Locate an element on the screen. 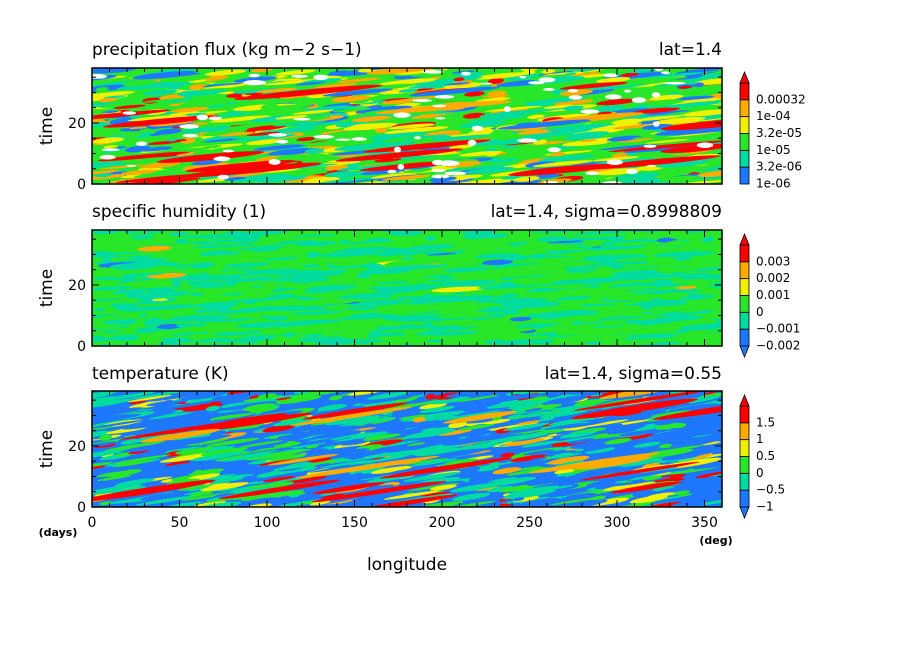 This screenshot has height=654, width=904. colorbar-label: 0.00032 is located at coordinates (781, 99).